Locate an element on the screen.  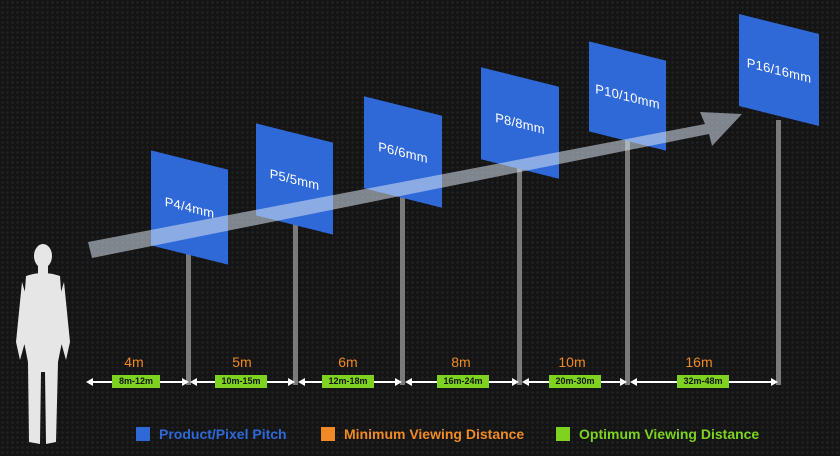
optimum-distance-label: 10m-15m is located at coordinates (241, 381).